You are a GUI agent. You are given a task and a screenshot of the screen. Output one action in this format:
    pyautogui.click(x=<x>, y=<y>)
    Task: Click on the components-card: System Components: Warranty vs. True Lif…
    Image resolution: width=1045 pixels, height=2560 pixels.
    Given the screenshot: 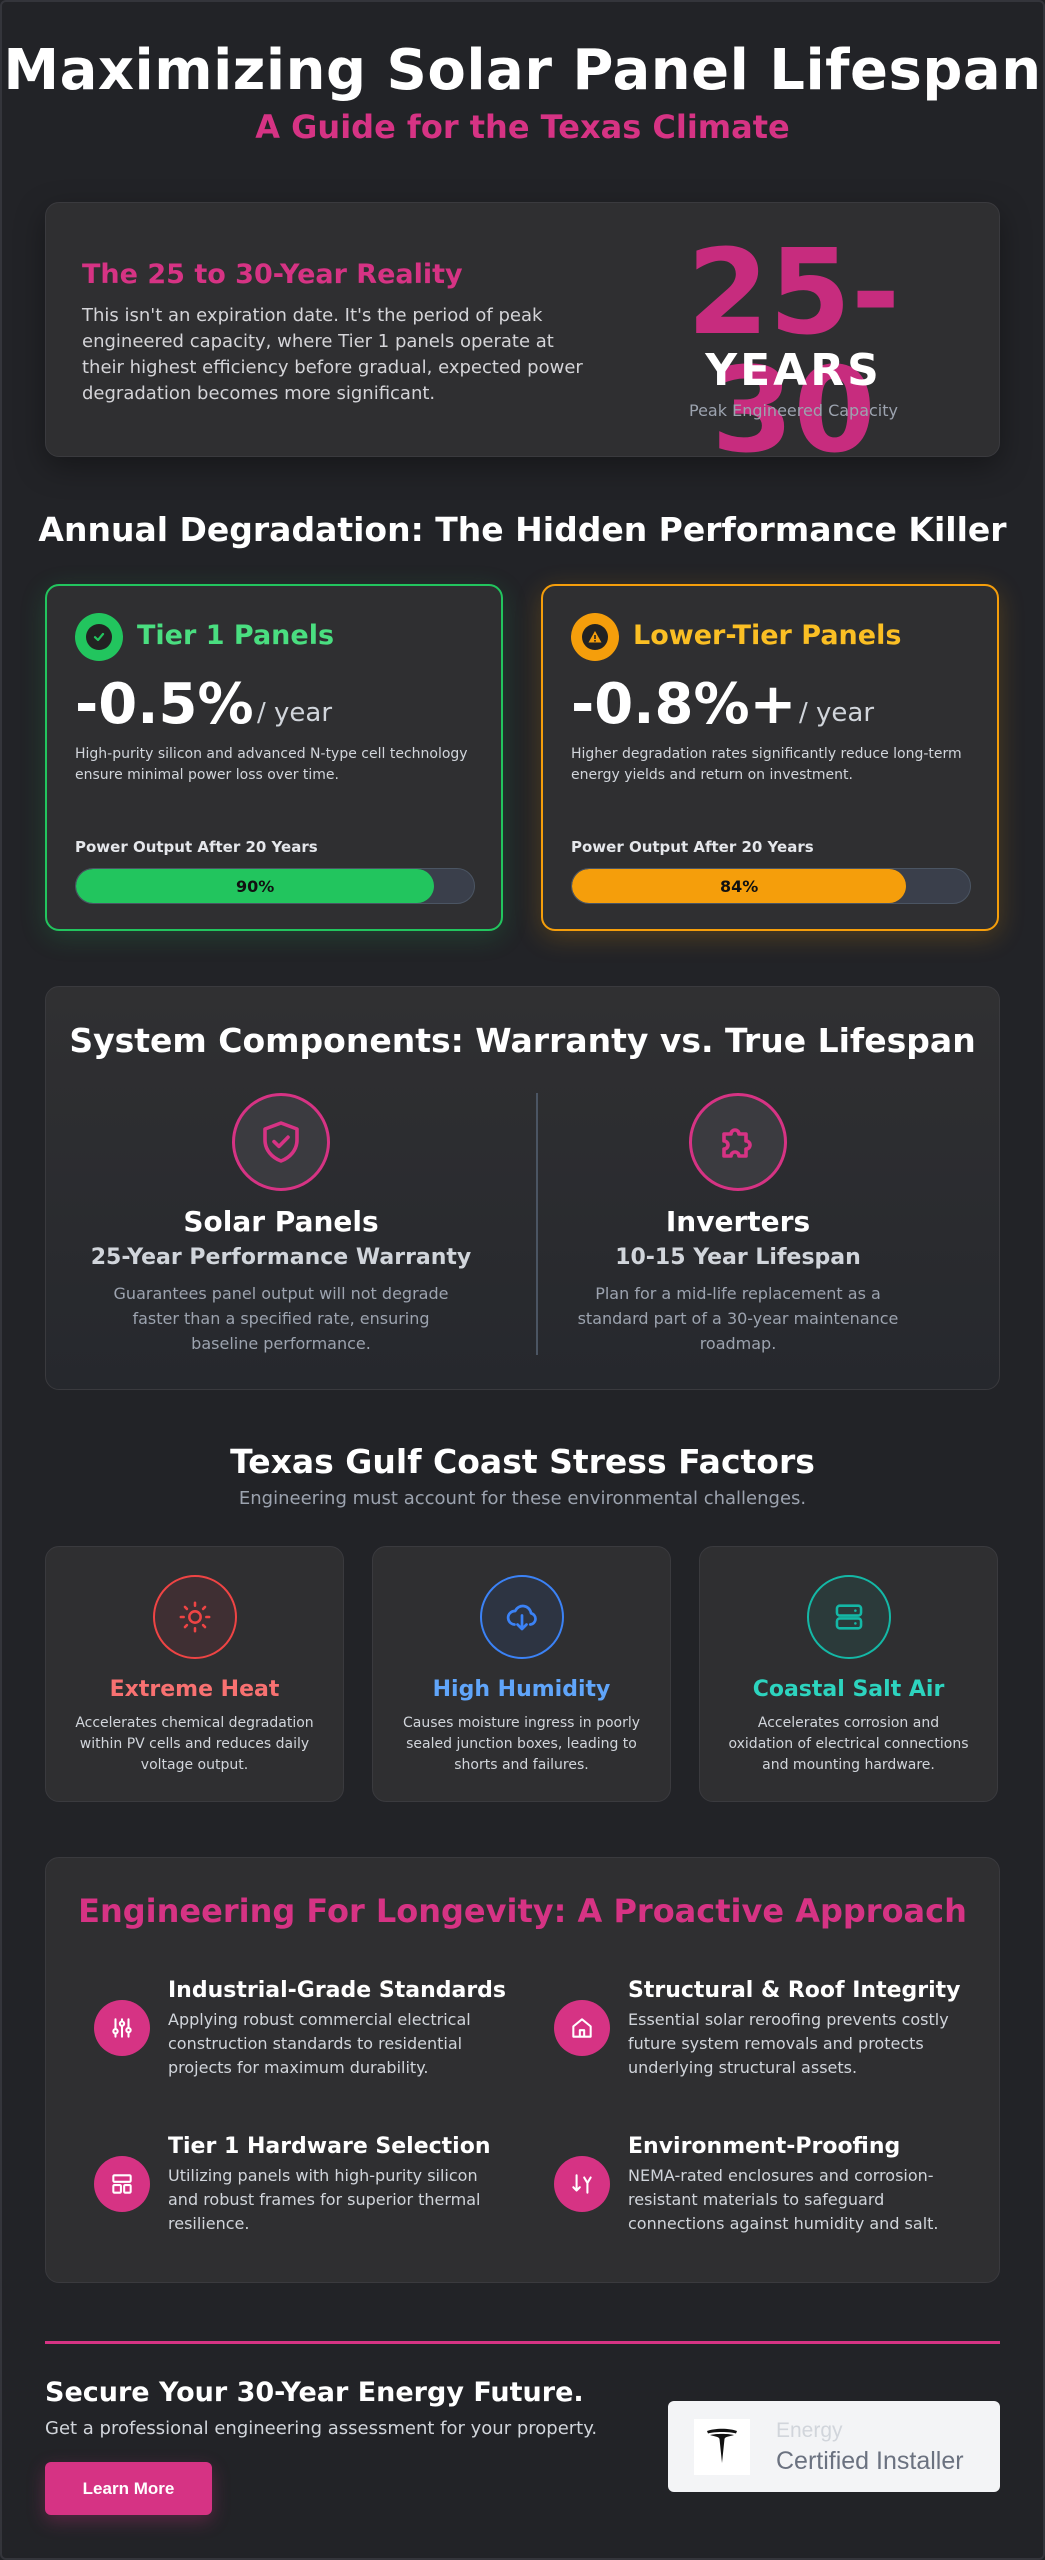 What is the action you would take?
    pyautogui.click(x=522, y=1188)
    